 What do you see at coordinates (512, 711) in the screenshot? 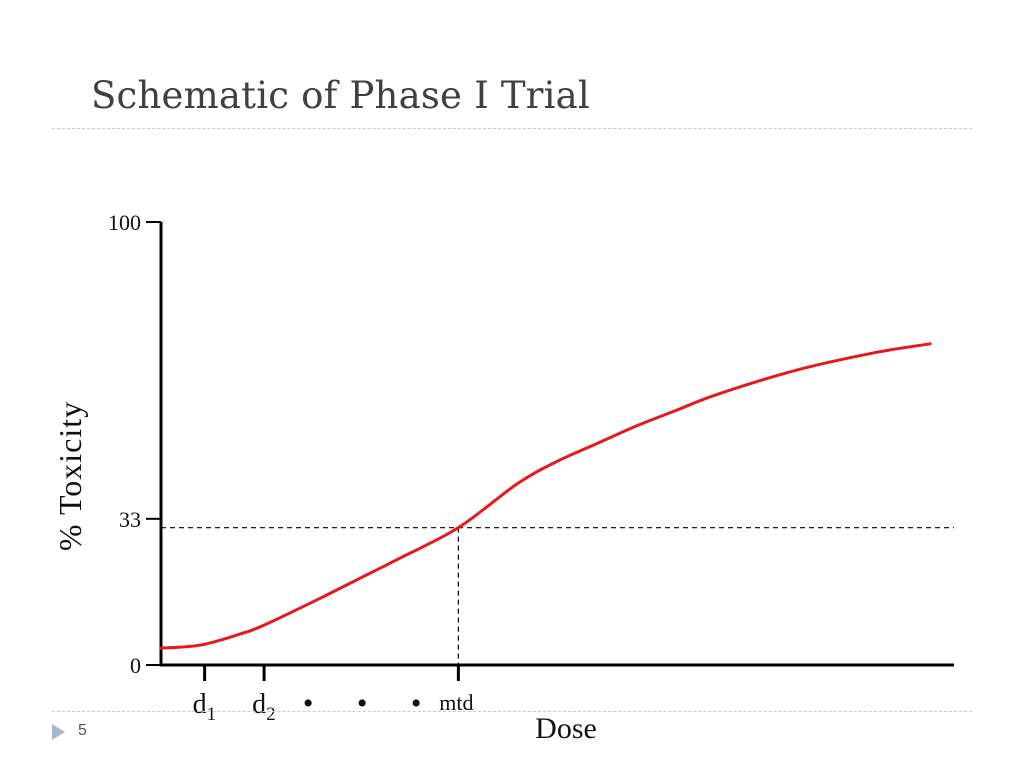
I see `footer-divider` at bounding box center [512, 711].